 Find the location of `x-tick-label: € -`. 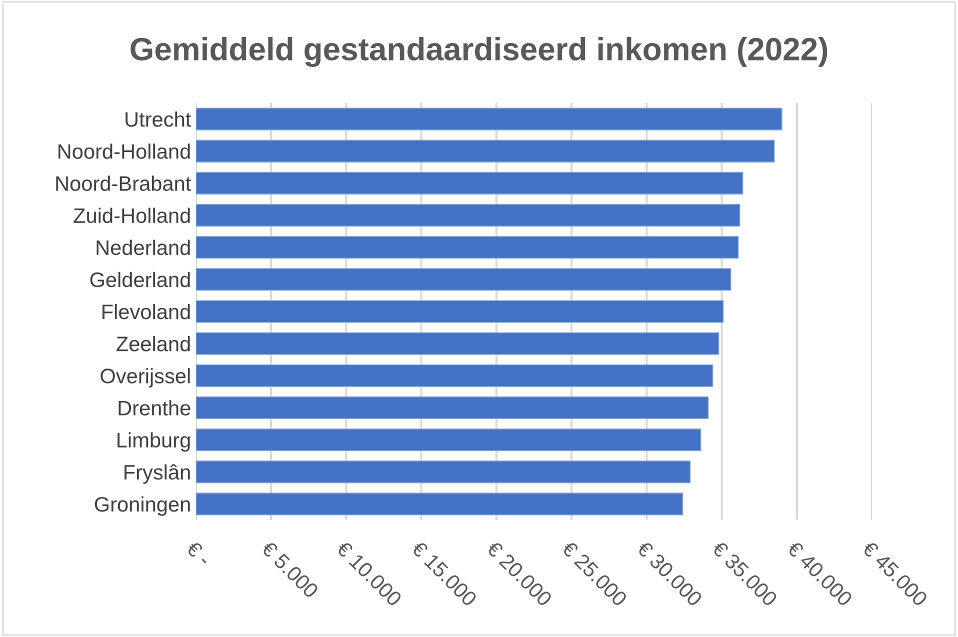

x-tick-label: € - is located at coordinates (198, 553).